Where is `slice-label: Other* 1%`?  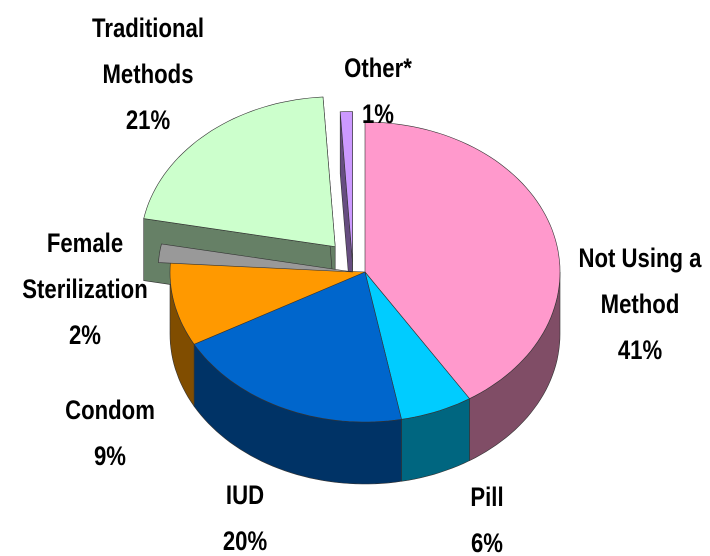
slice-label: Other* 1% is located at coordinates (377, 91).